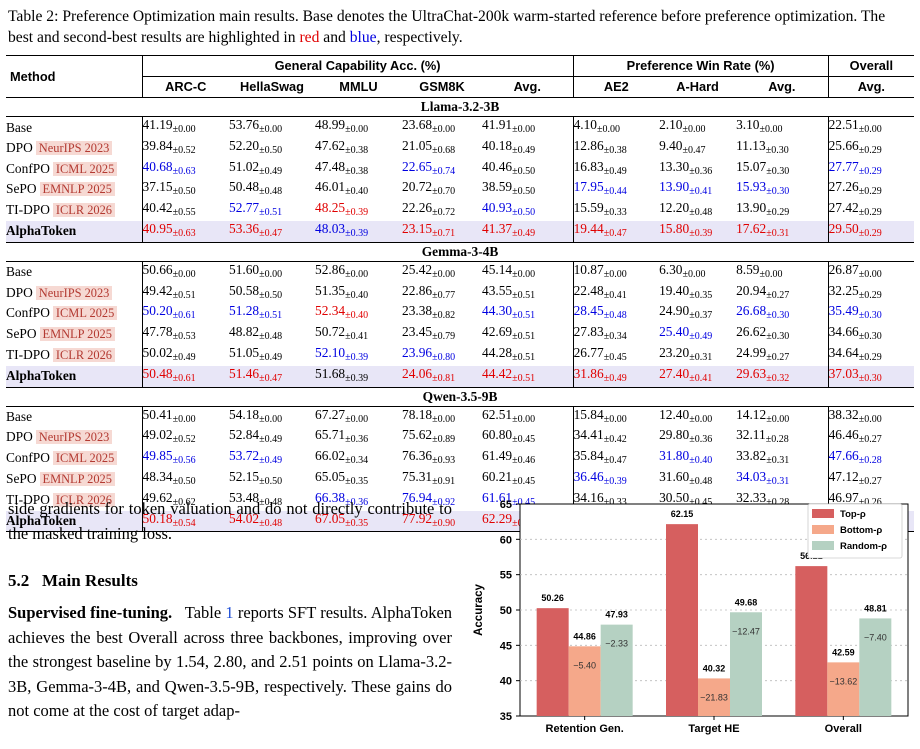 The image size is (920, 749). What do you see at coordinates (674, 435) in the screenshot?
I see `cell-value: 29.80` at bounding box center [674, 435].